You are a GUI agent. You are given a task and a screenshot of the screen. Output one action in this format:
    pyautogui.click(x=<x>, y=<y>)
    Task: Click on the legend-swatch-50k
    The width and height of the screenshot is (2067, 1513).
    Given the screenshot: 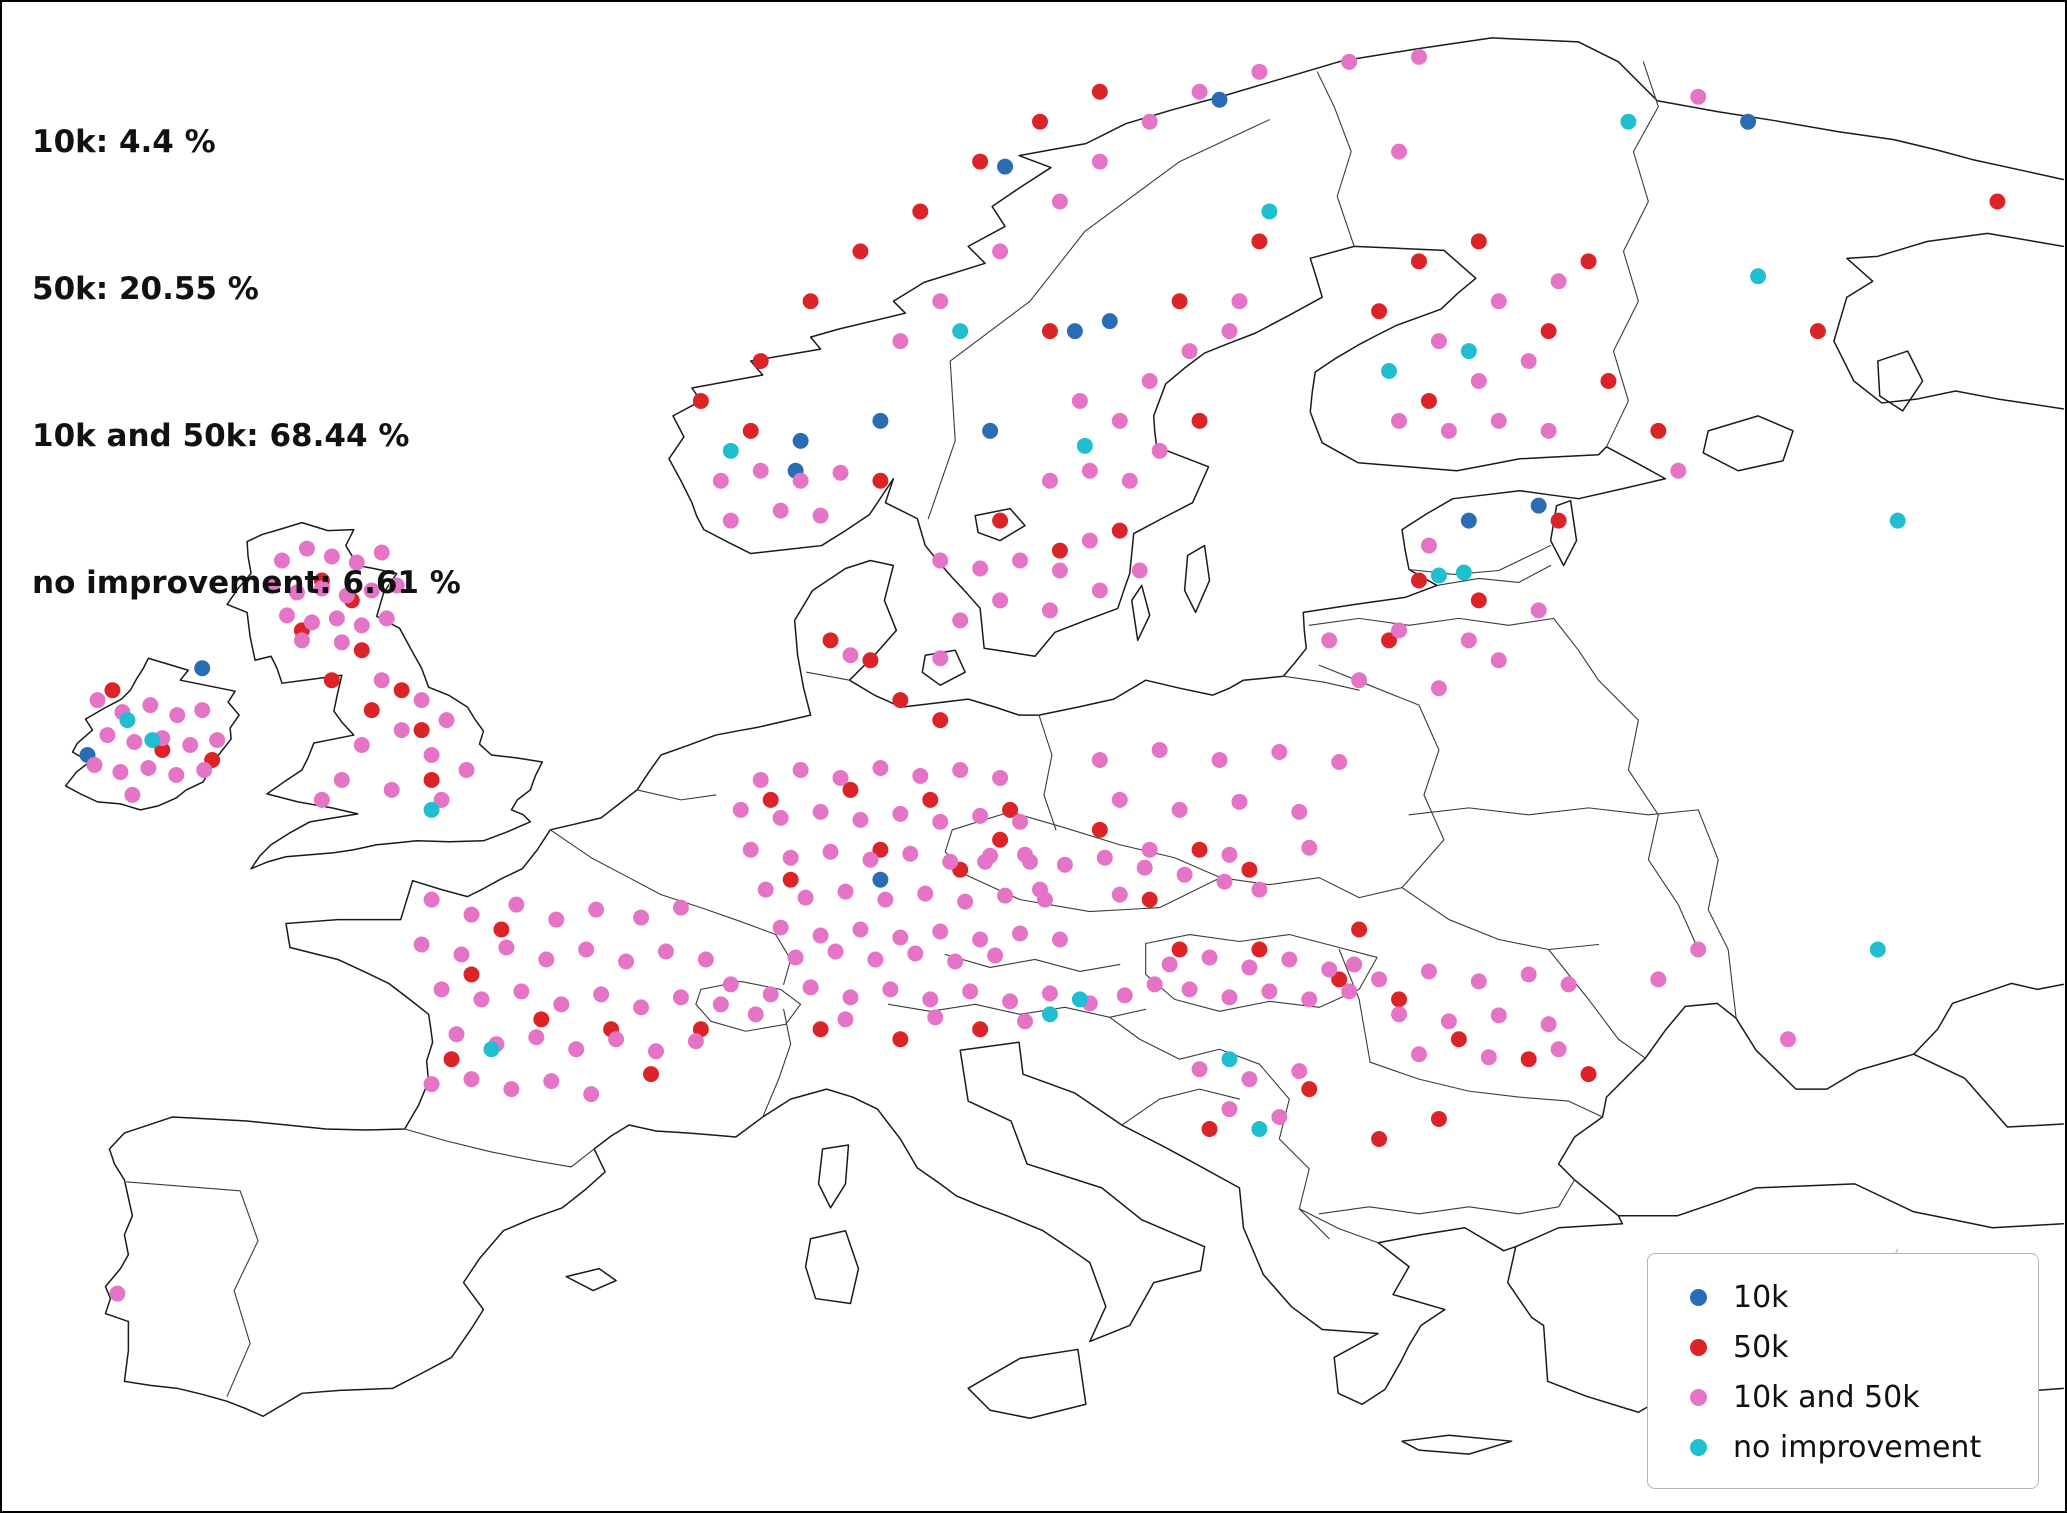 What is the action you would take?
    pyautogui.click(x=1698, y=1347)
    